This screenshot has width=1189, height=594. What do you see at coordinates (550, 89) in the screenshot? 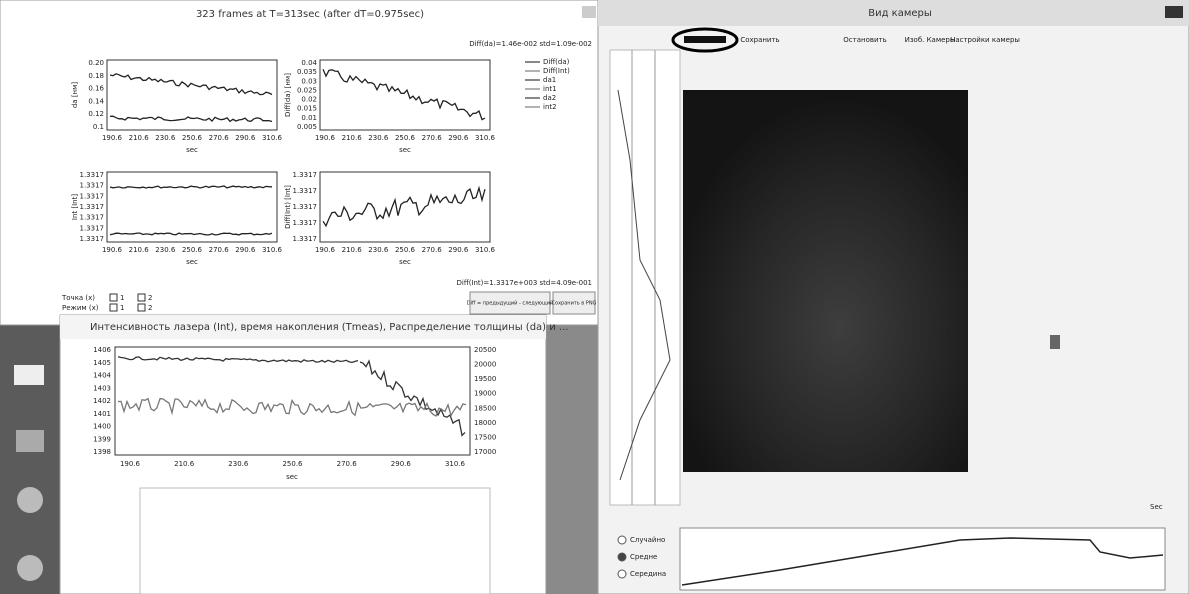
I see `legend-label: int1` at bounding box center [550, 89].